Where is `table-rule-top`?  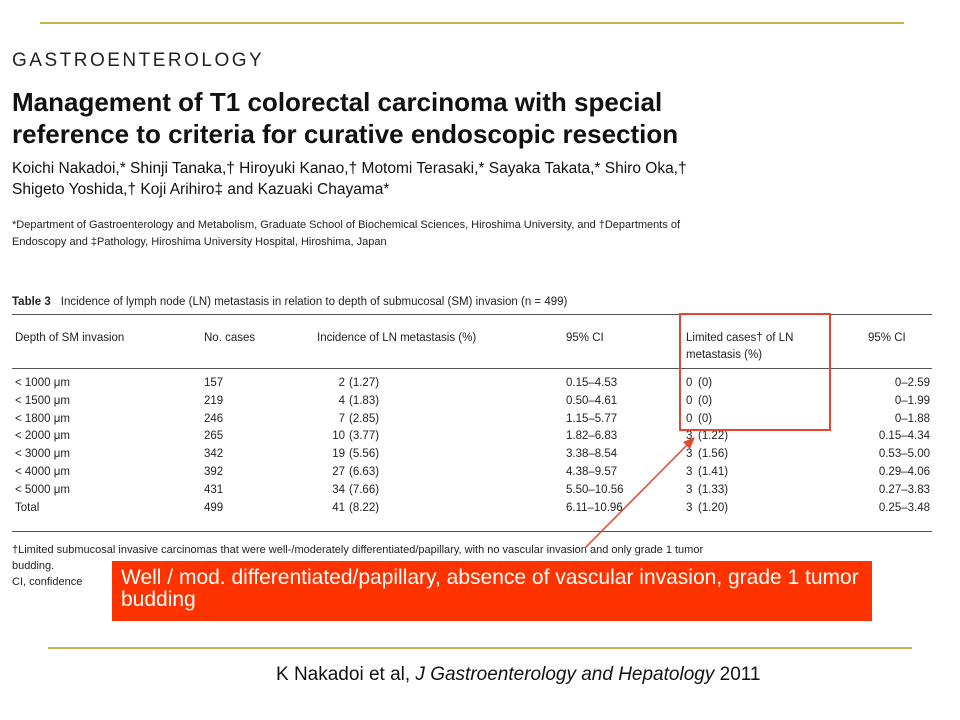 table-rule-top is located at coordinates (472, 314).